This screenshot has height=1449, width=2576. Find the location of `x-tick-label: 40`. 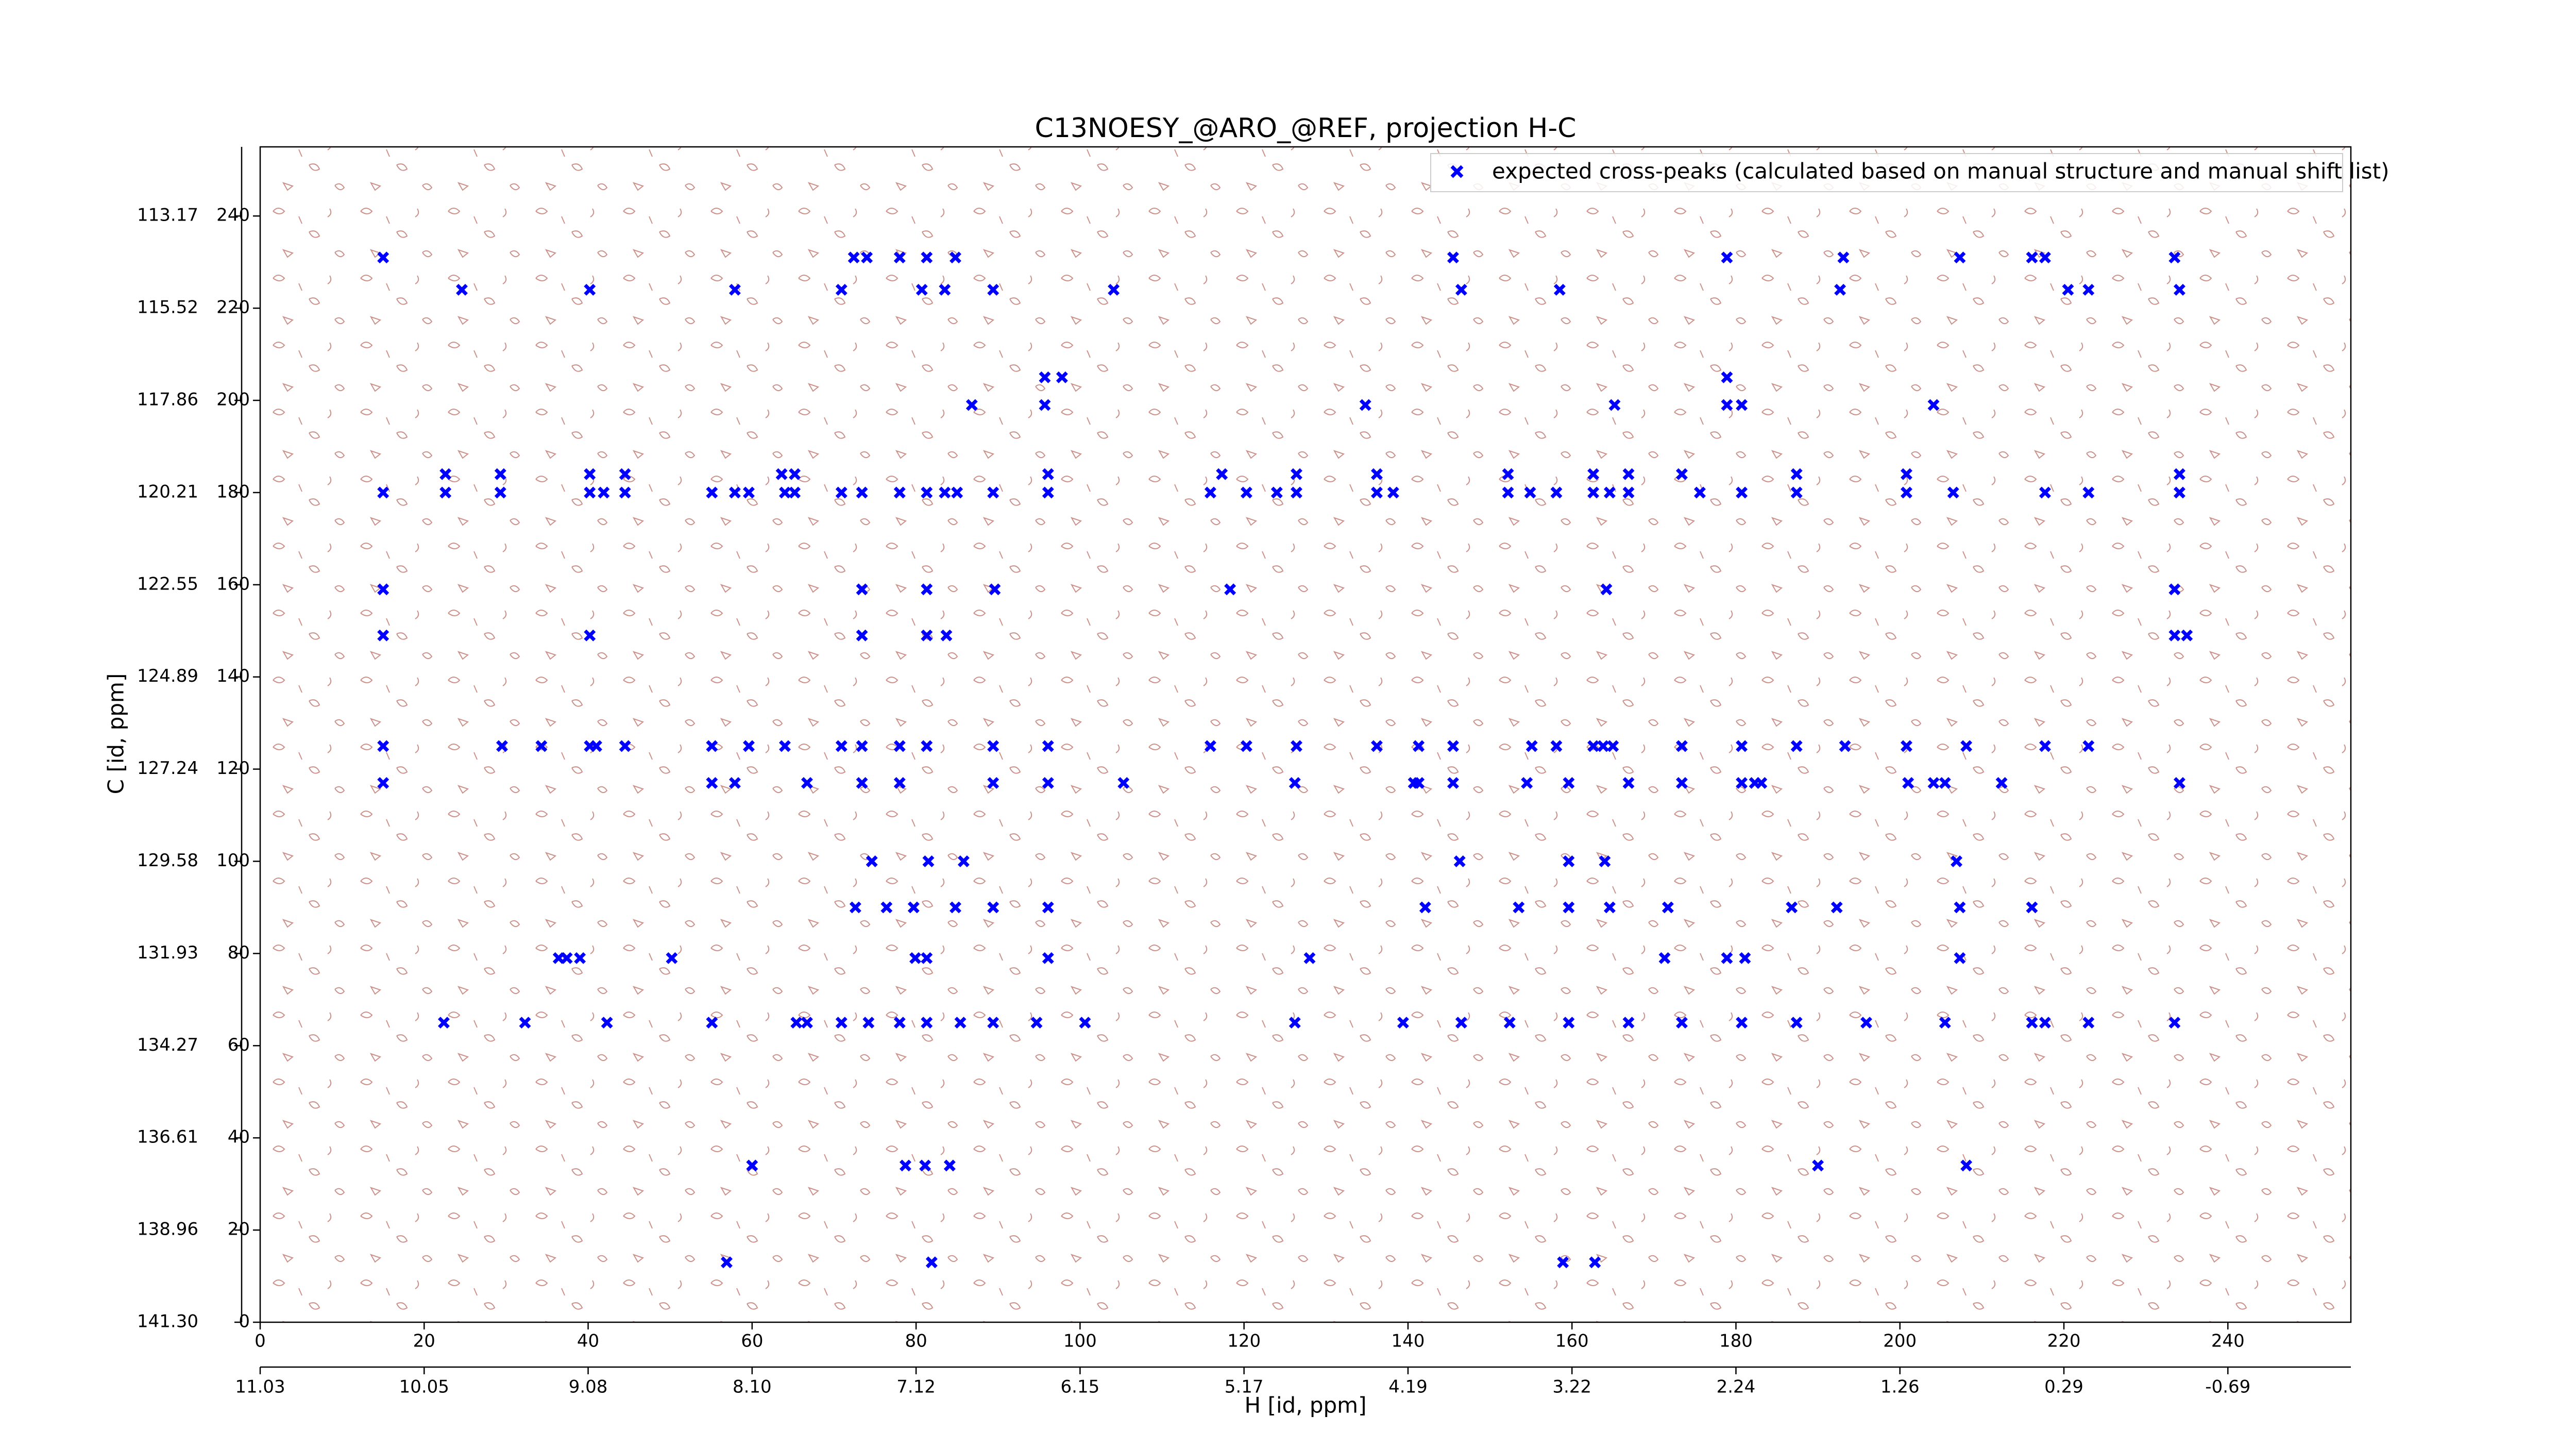

x-tick-label: 40 is located at coordinates (588, 1341).